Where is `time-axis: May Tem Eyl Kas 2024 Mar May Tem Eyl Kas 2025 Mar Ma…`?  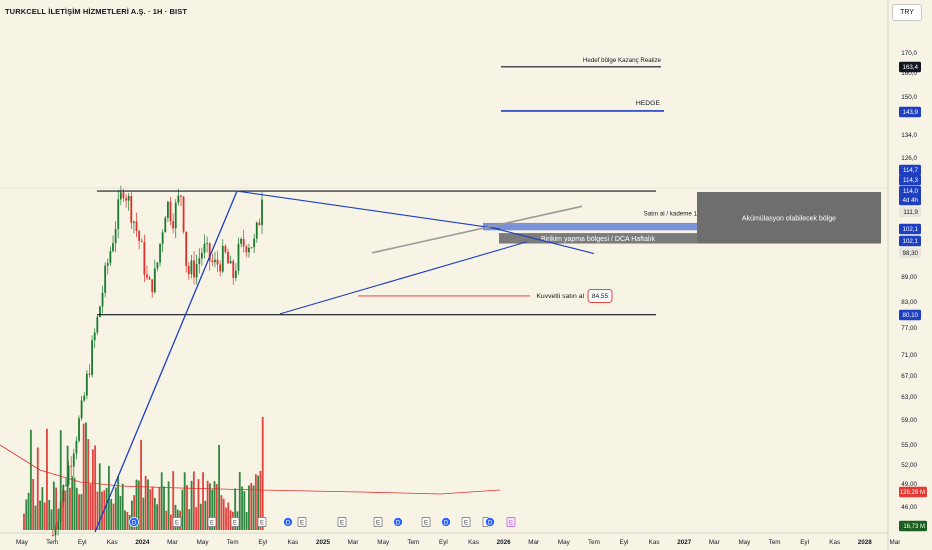
time-axis: May Tem Eyl Kas 2024 Mar May Tem Eyl Kas 2025 Mar Ma… is located at coordinates (458, 542).